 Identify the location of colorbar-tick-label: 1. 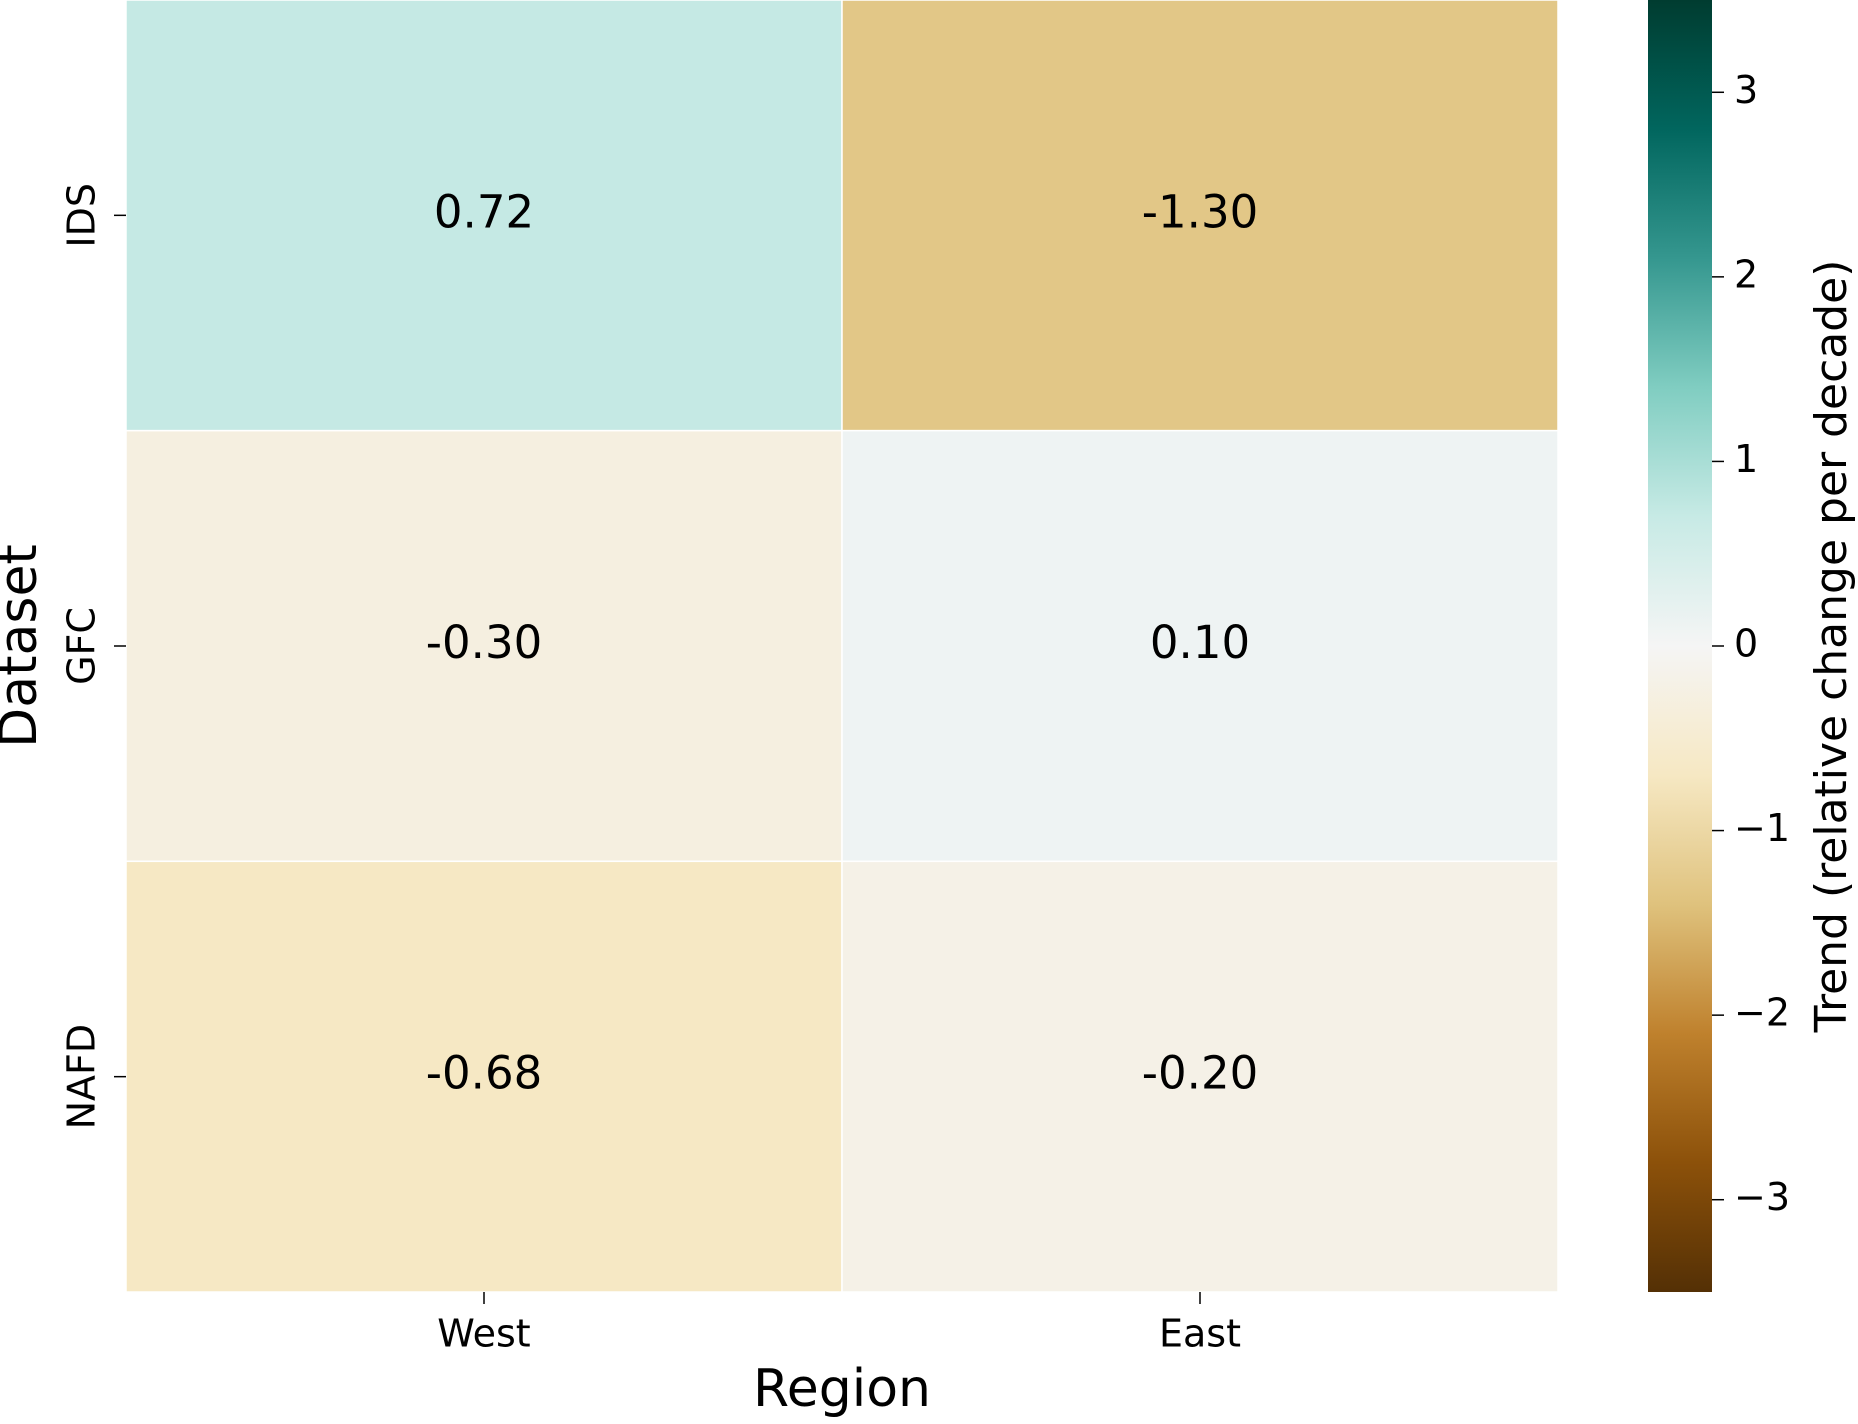
(1746, 459).